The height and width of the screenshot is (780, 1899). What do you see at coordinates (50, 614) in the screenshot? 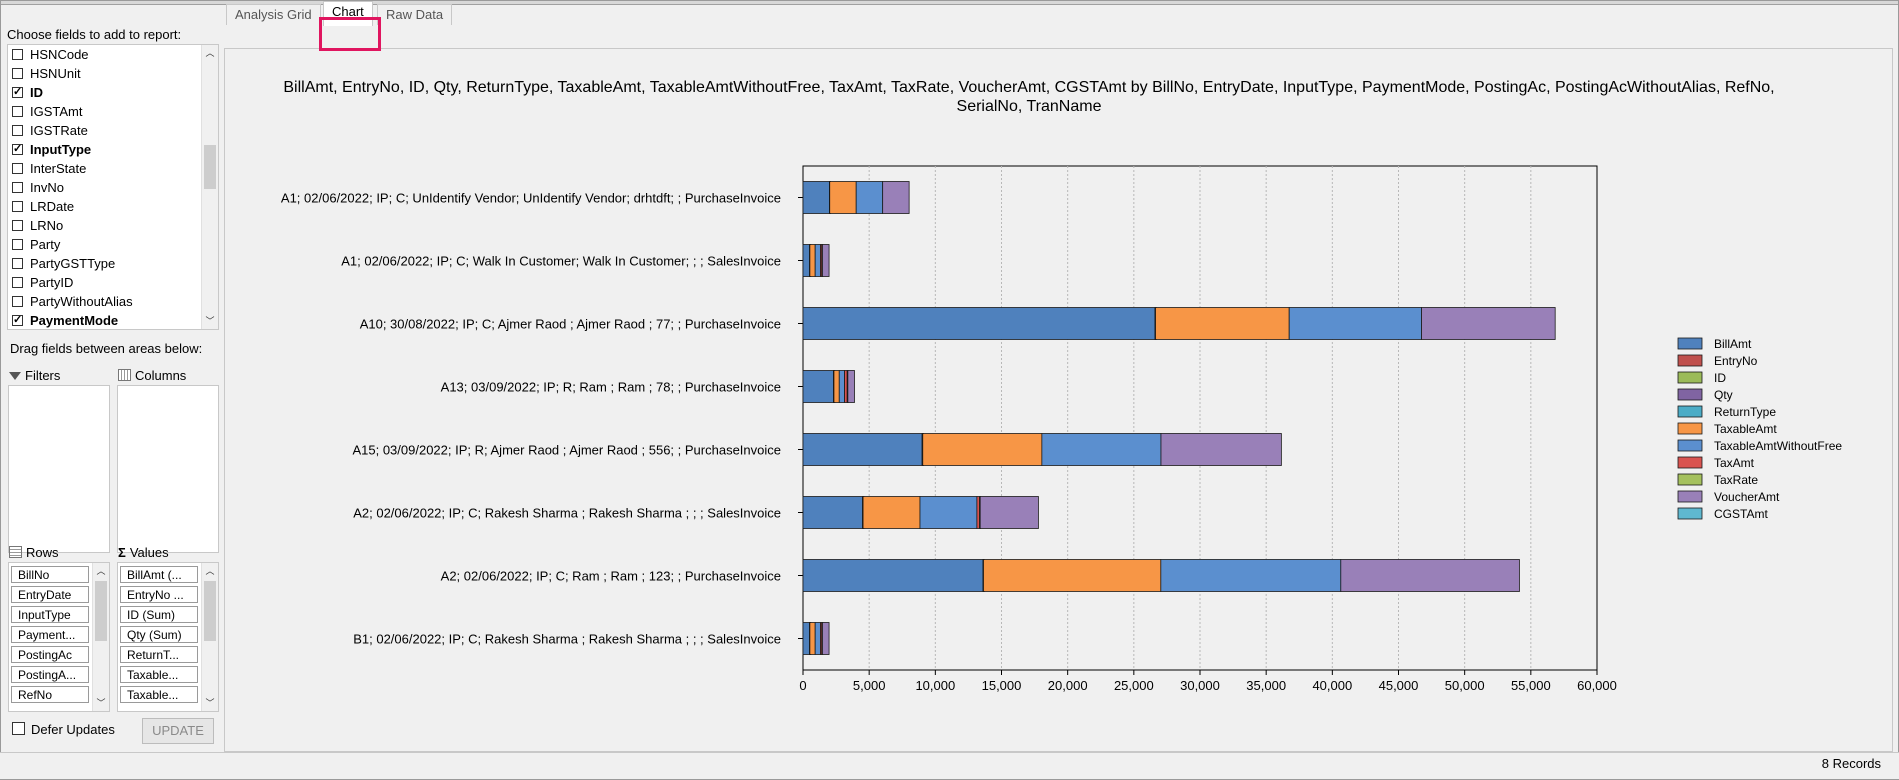
I see `row-field-pill: InputType` at bounding box center [50, 614].